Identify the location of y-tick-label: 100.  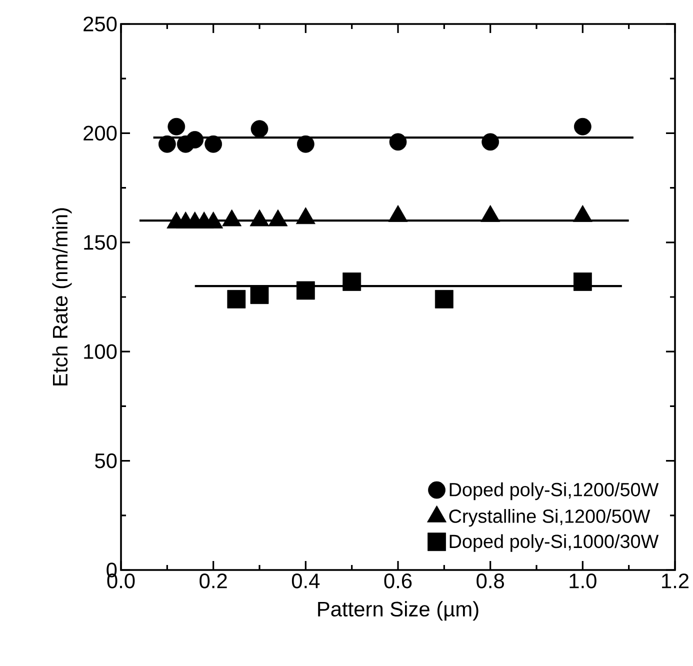
(100, 352).